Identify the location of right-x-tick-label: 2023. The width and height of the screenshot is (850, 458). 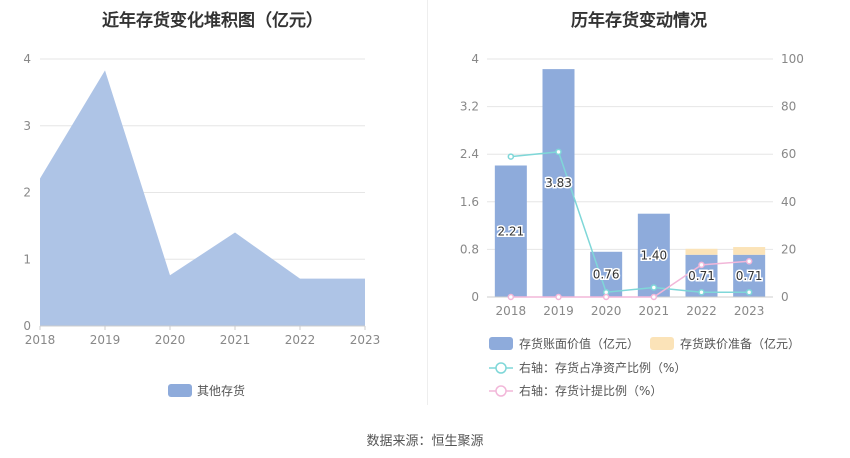
(749, 311).